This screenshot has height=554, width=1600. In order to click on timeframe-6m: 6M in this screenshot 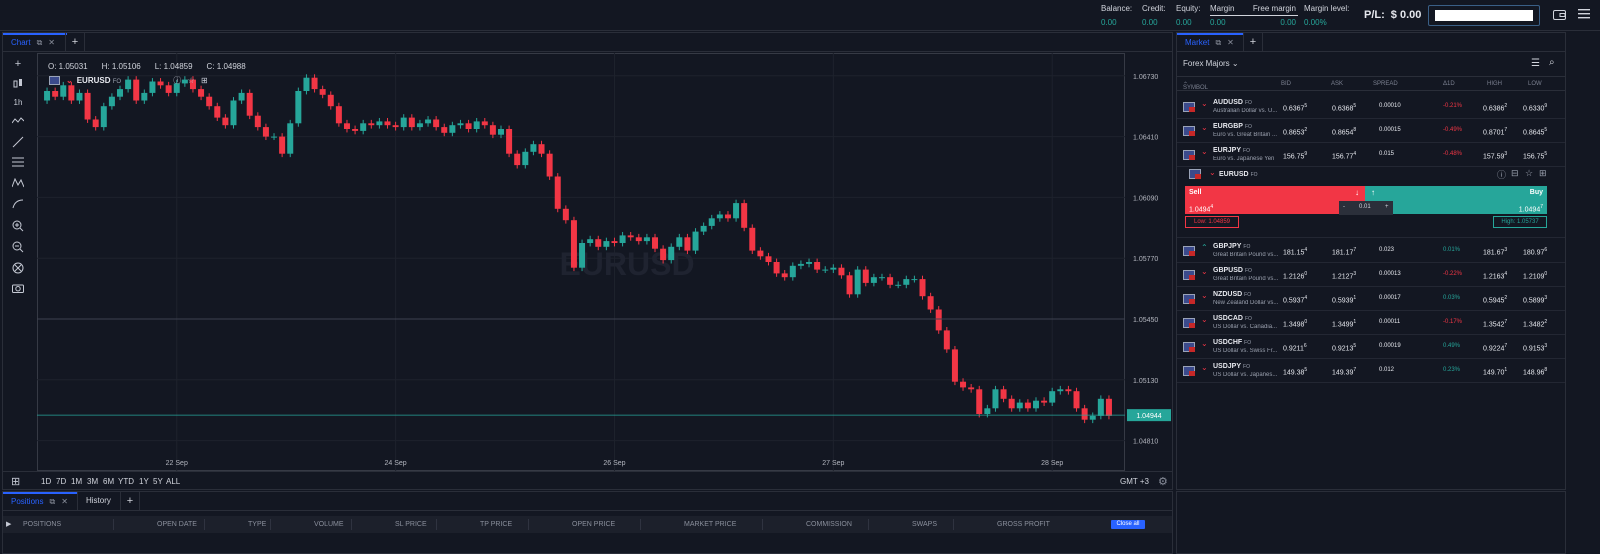, I will do `click(109, 481)`.